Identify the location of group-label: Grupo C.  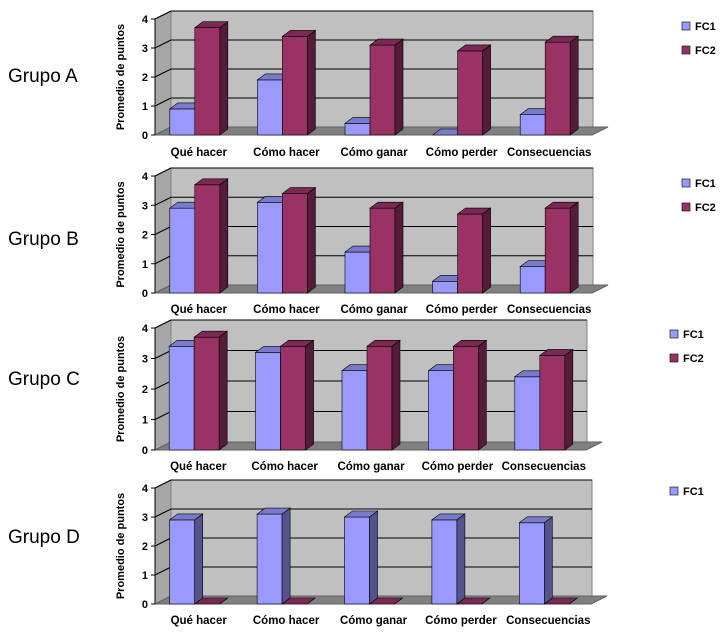
(44, 379).